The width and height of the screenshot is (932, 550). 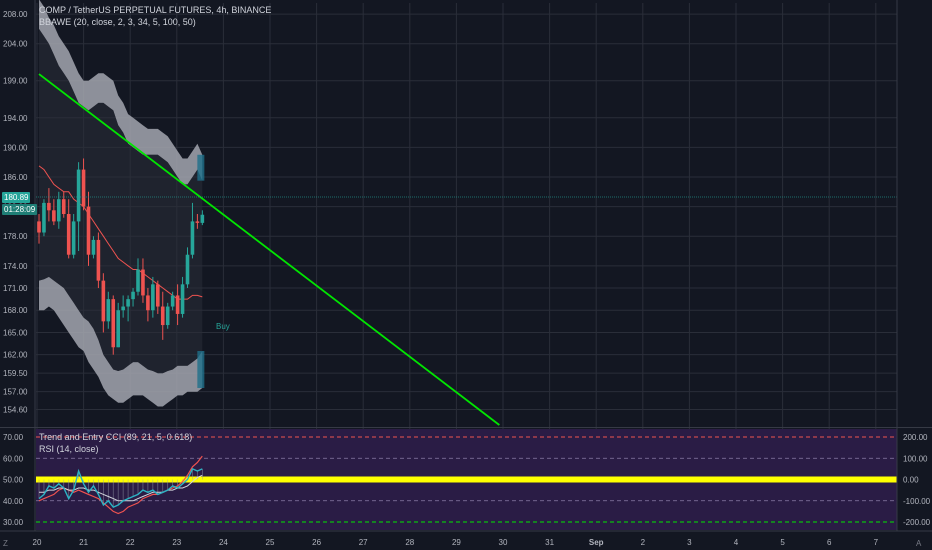 I want to click on timezone-icon: Z, so click(x=5, y=543).